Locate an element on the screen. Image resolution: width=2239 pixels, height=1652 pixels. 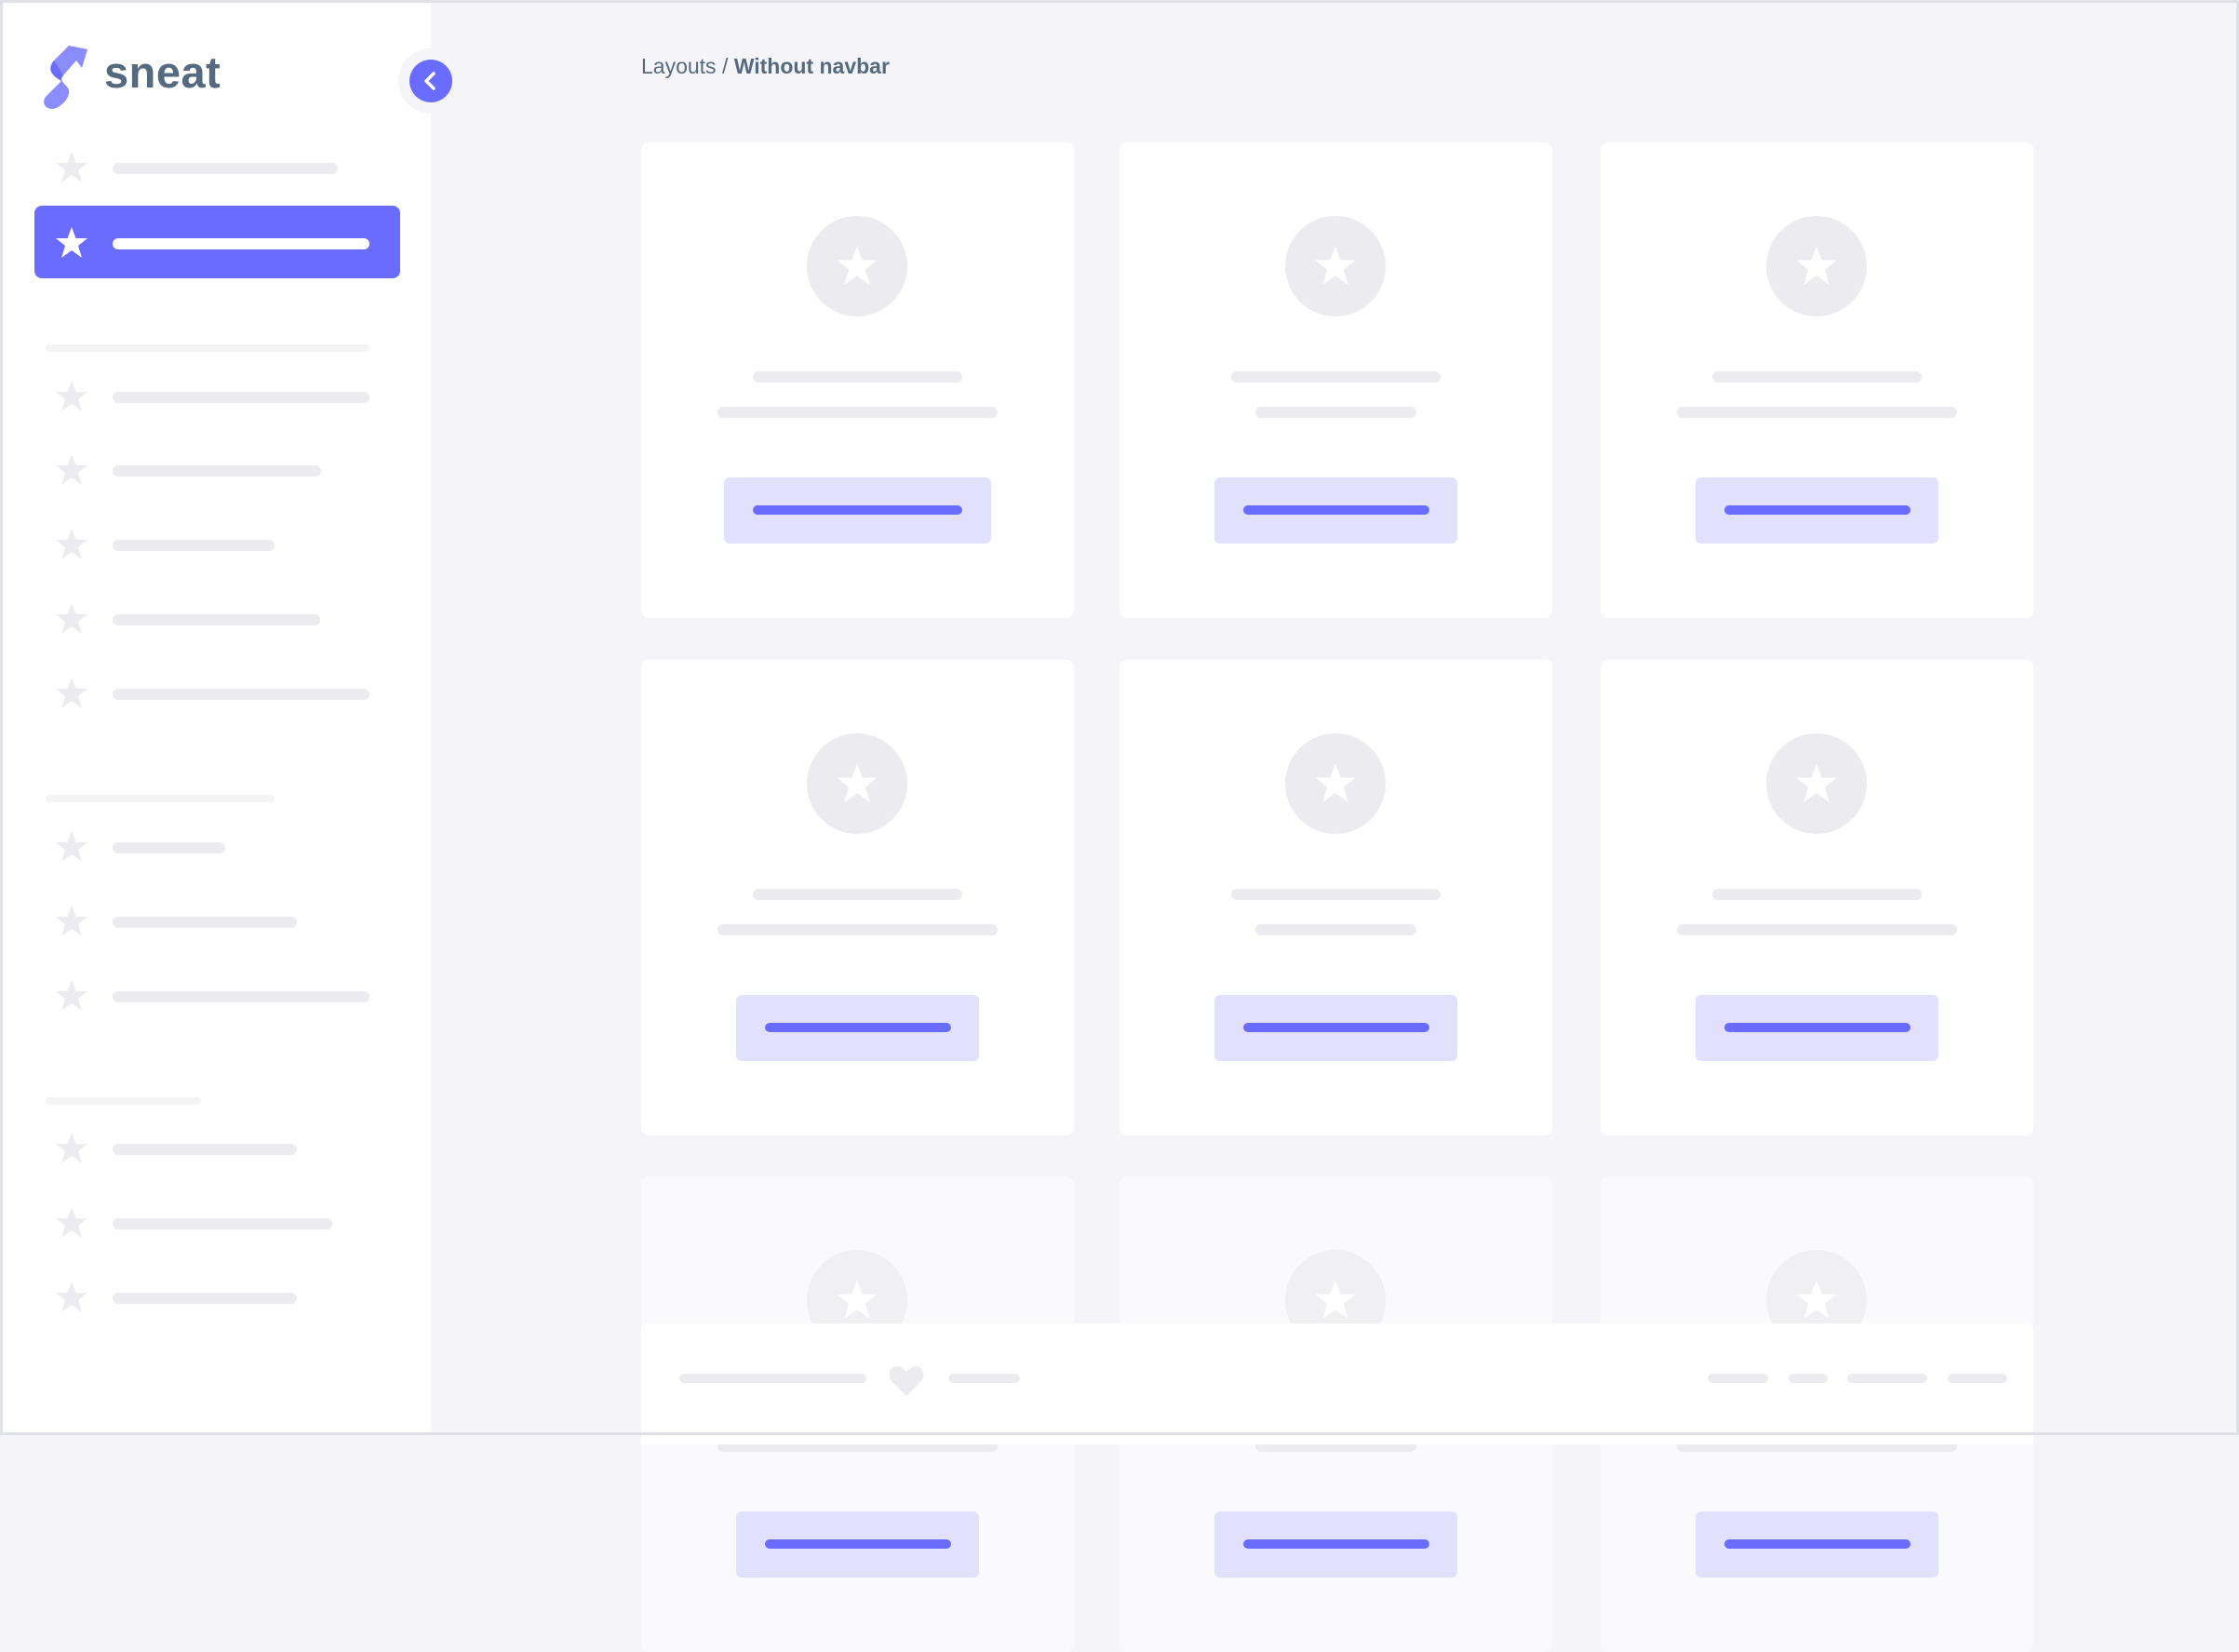
footer is located at coordinates (1337, 1384).